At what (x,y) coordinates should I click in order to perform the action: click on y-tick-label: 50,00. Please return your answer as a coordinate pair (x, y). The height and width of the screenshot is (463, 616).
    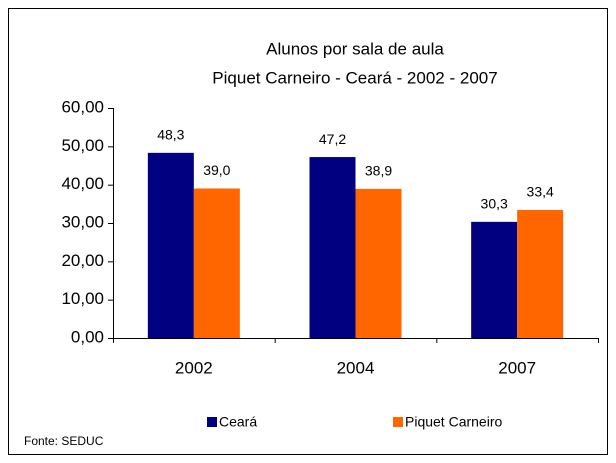
    Looking at the image, I should click on (82, 145).